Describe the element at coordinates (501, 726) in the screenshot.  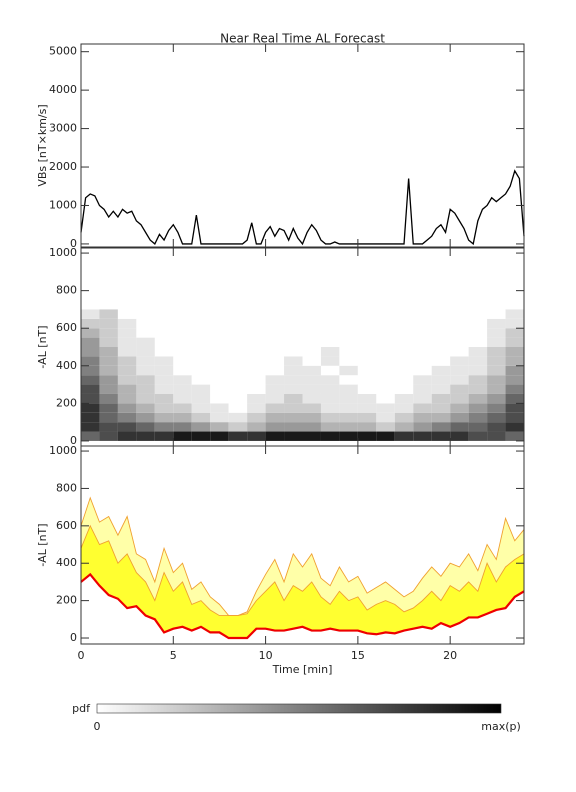
I see `colorbar-max-label: max(p)` at that location.